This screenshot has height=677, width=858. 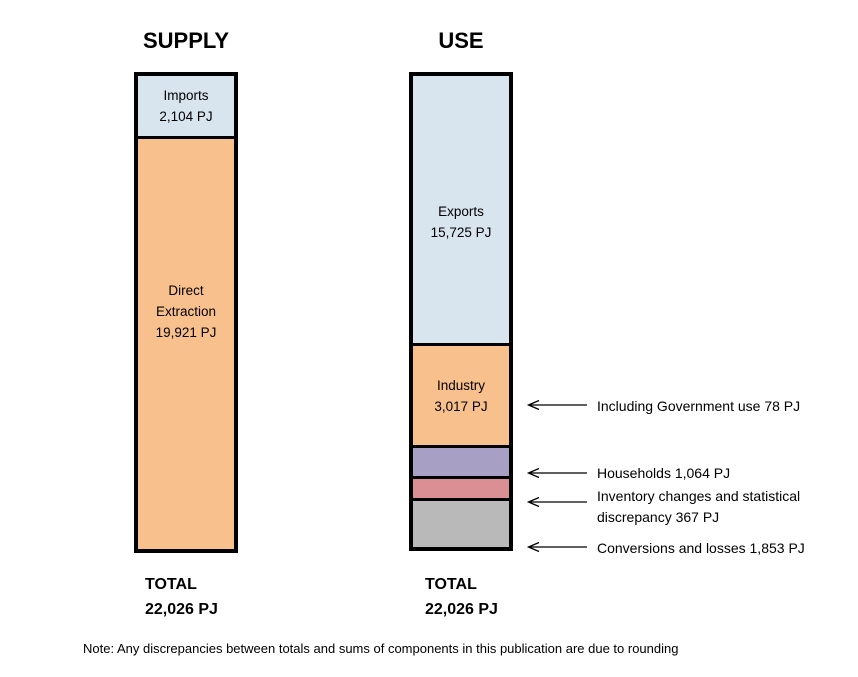 I want to click on segment-label: Industry, so click(x=461, y=385).